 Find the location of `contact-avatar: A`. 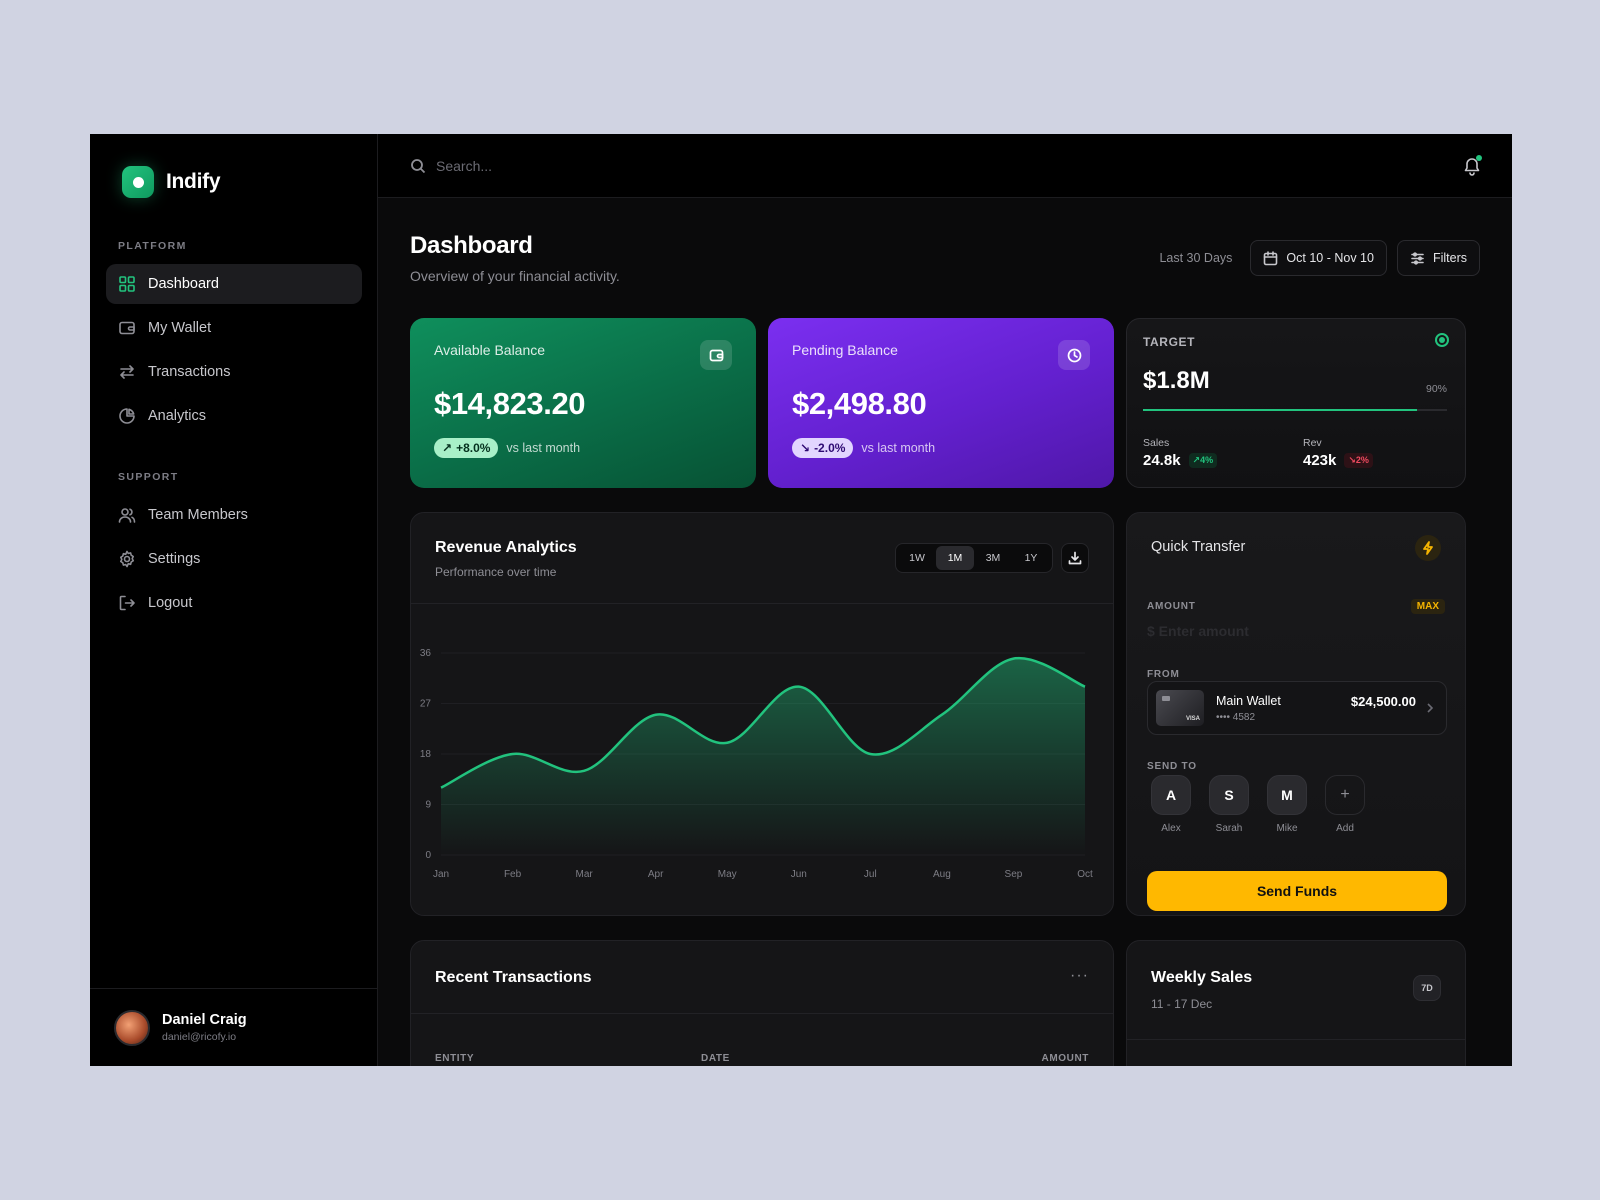

contact-avatar: A is located at coordinates (1171, 795).